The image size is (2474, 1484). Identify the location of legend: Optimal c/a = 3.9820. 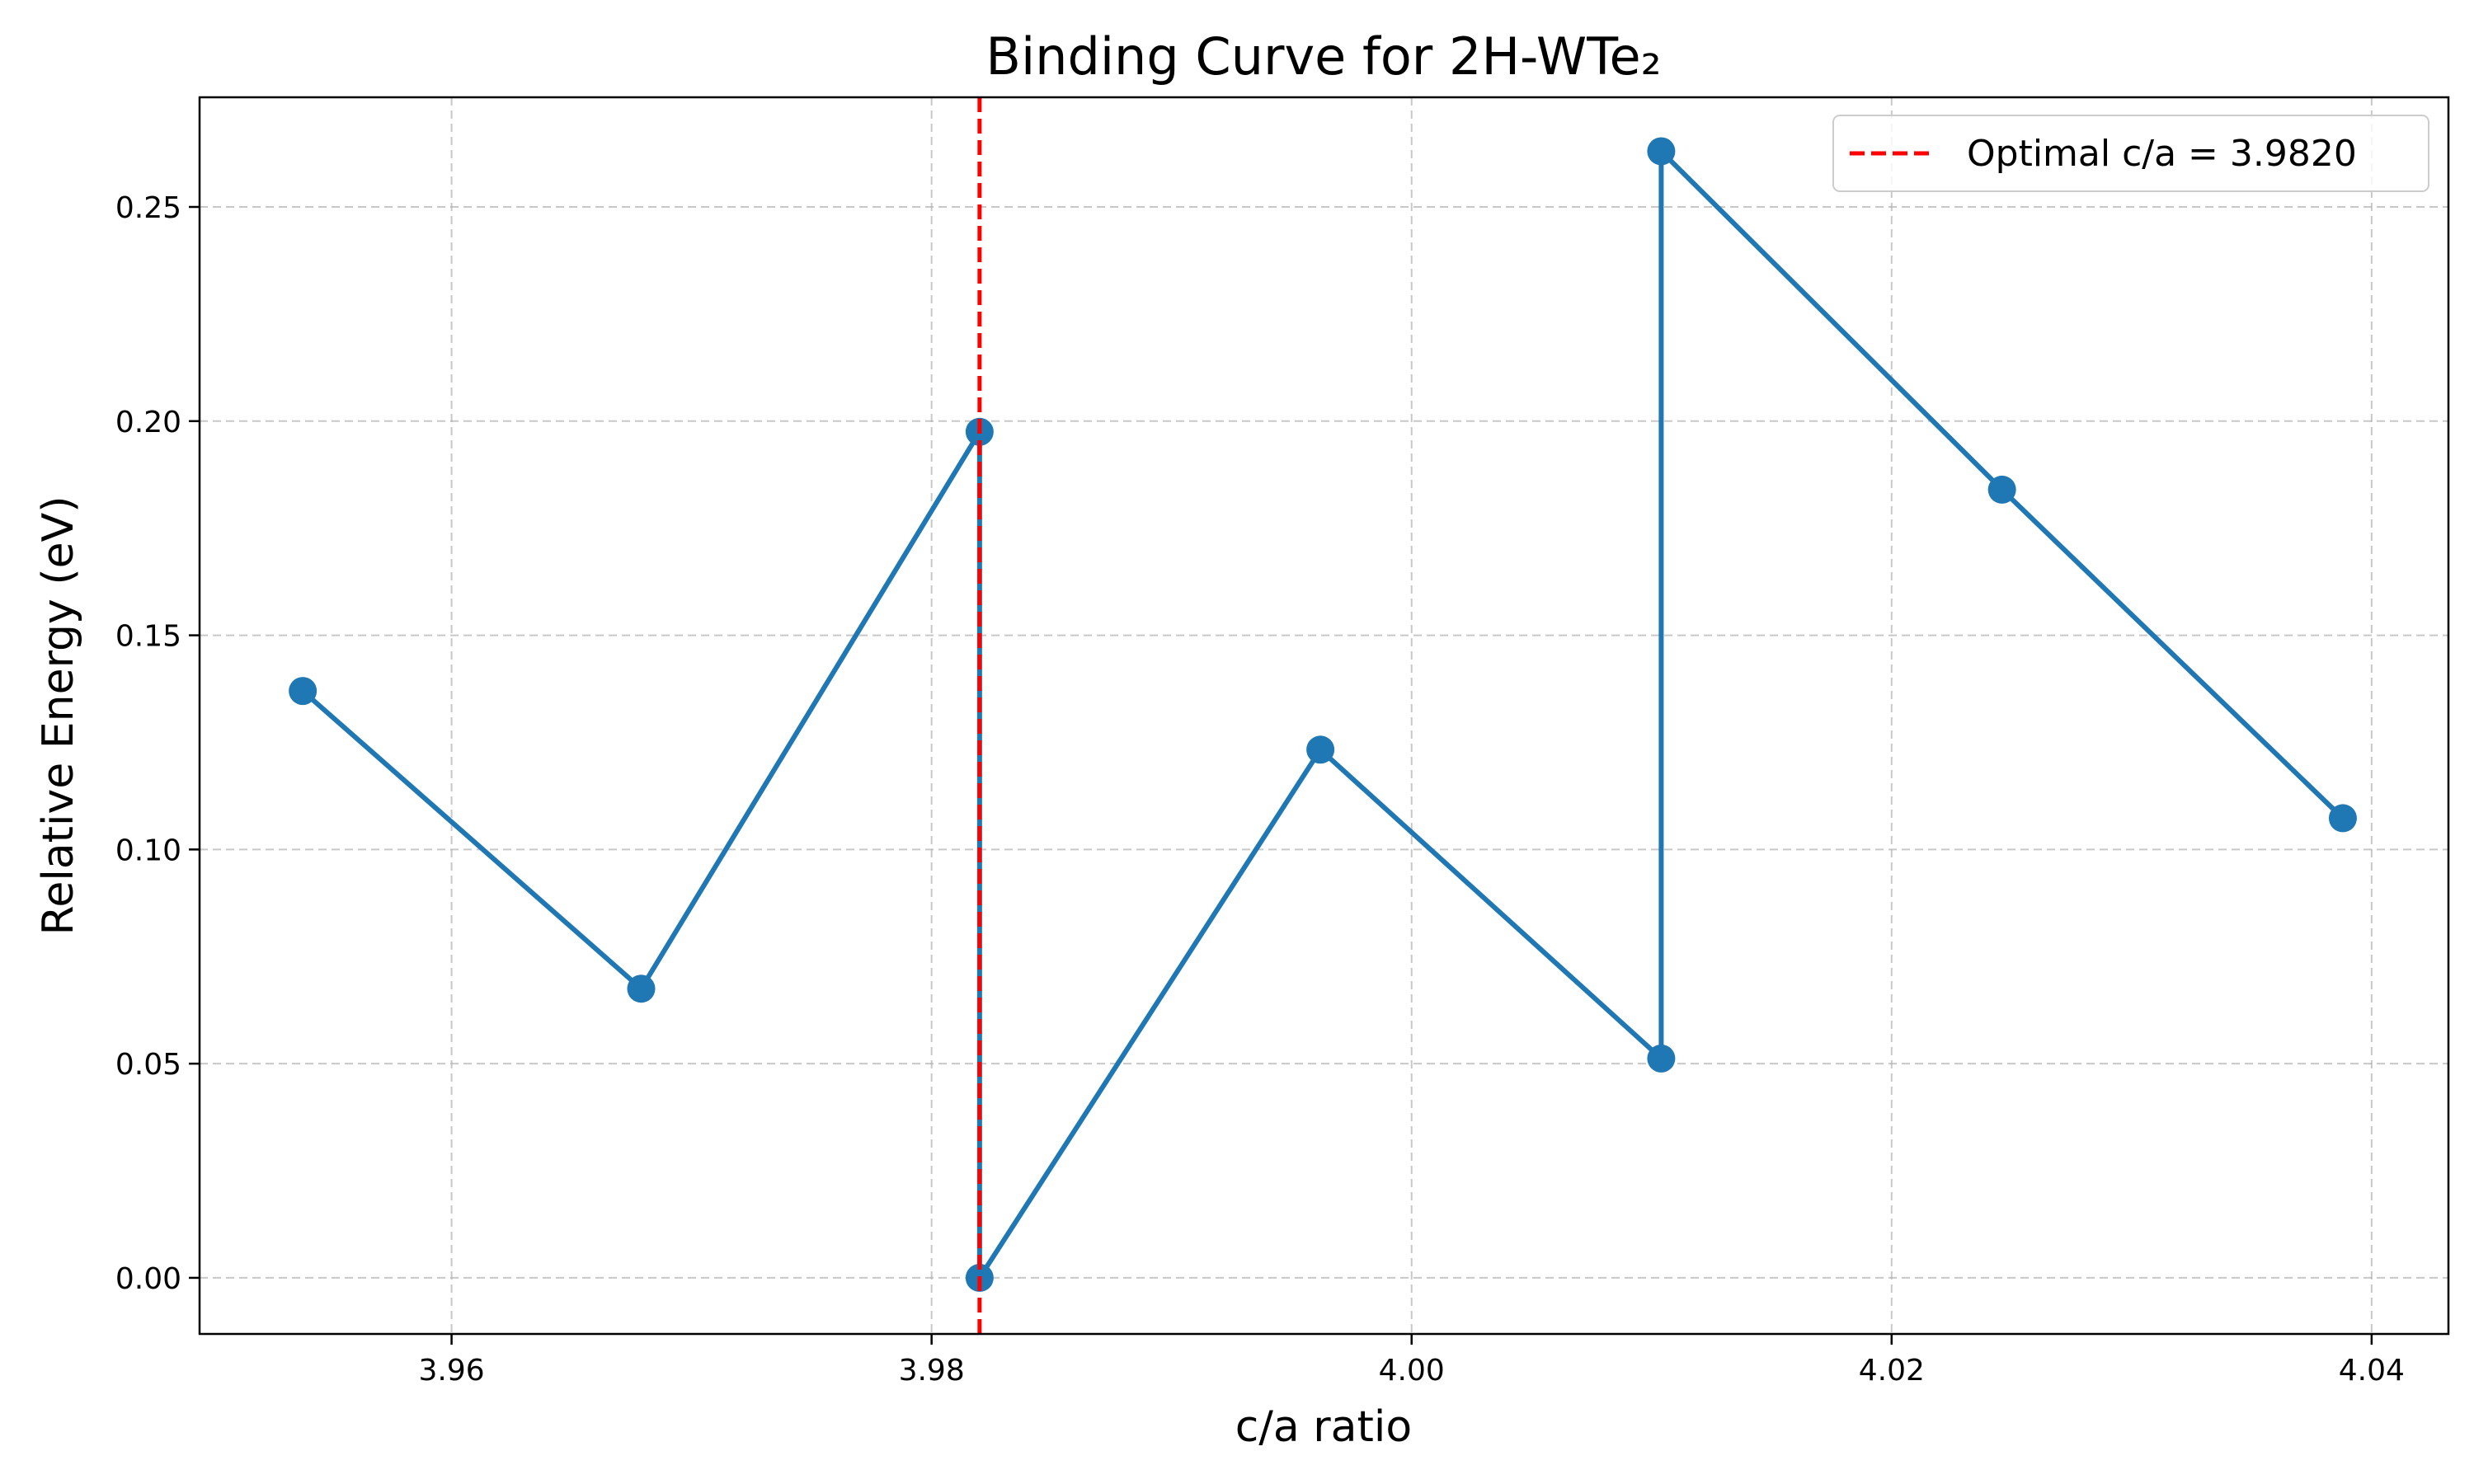
(2130, 153).